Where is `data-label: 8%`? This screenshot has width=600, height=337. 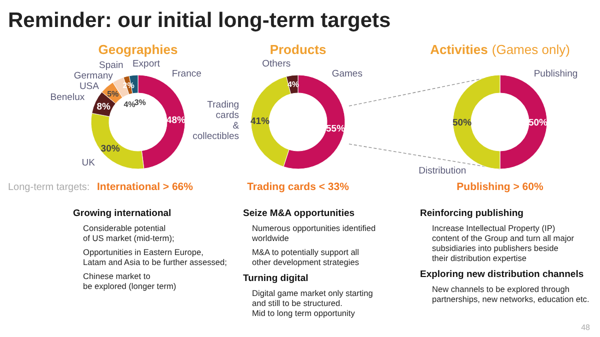
data-label: 8% is located at coordinates (104, 106).